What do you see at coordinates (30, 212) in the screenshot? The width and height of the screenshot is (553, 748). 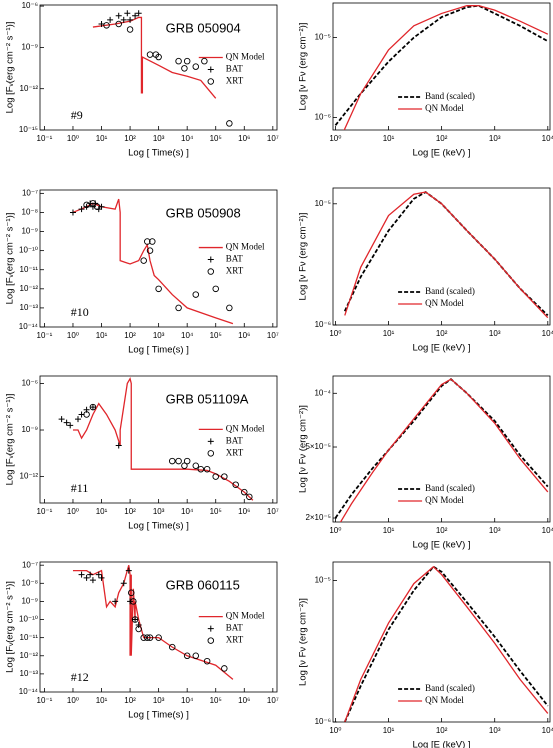 I see `y-tick-label: 10⁻⁸` at bounding box center [30, 212].